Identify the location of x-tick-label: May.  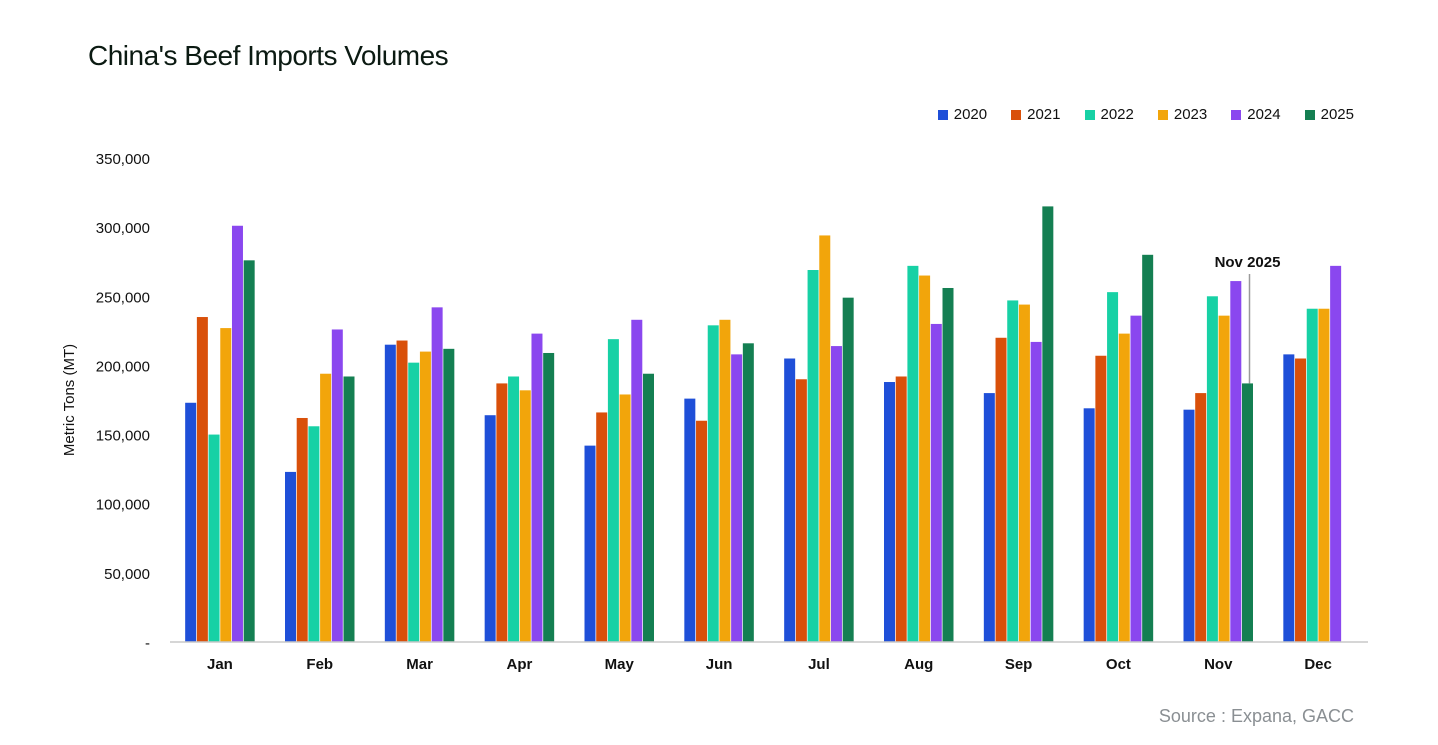
(620, 664).